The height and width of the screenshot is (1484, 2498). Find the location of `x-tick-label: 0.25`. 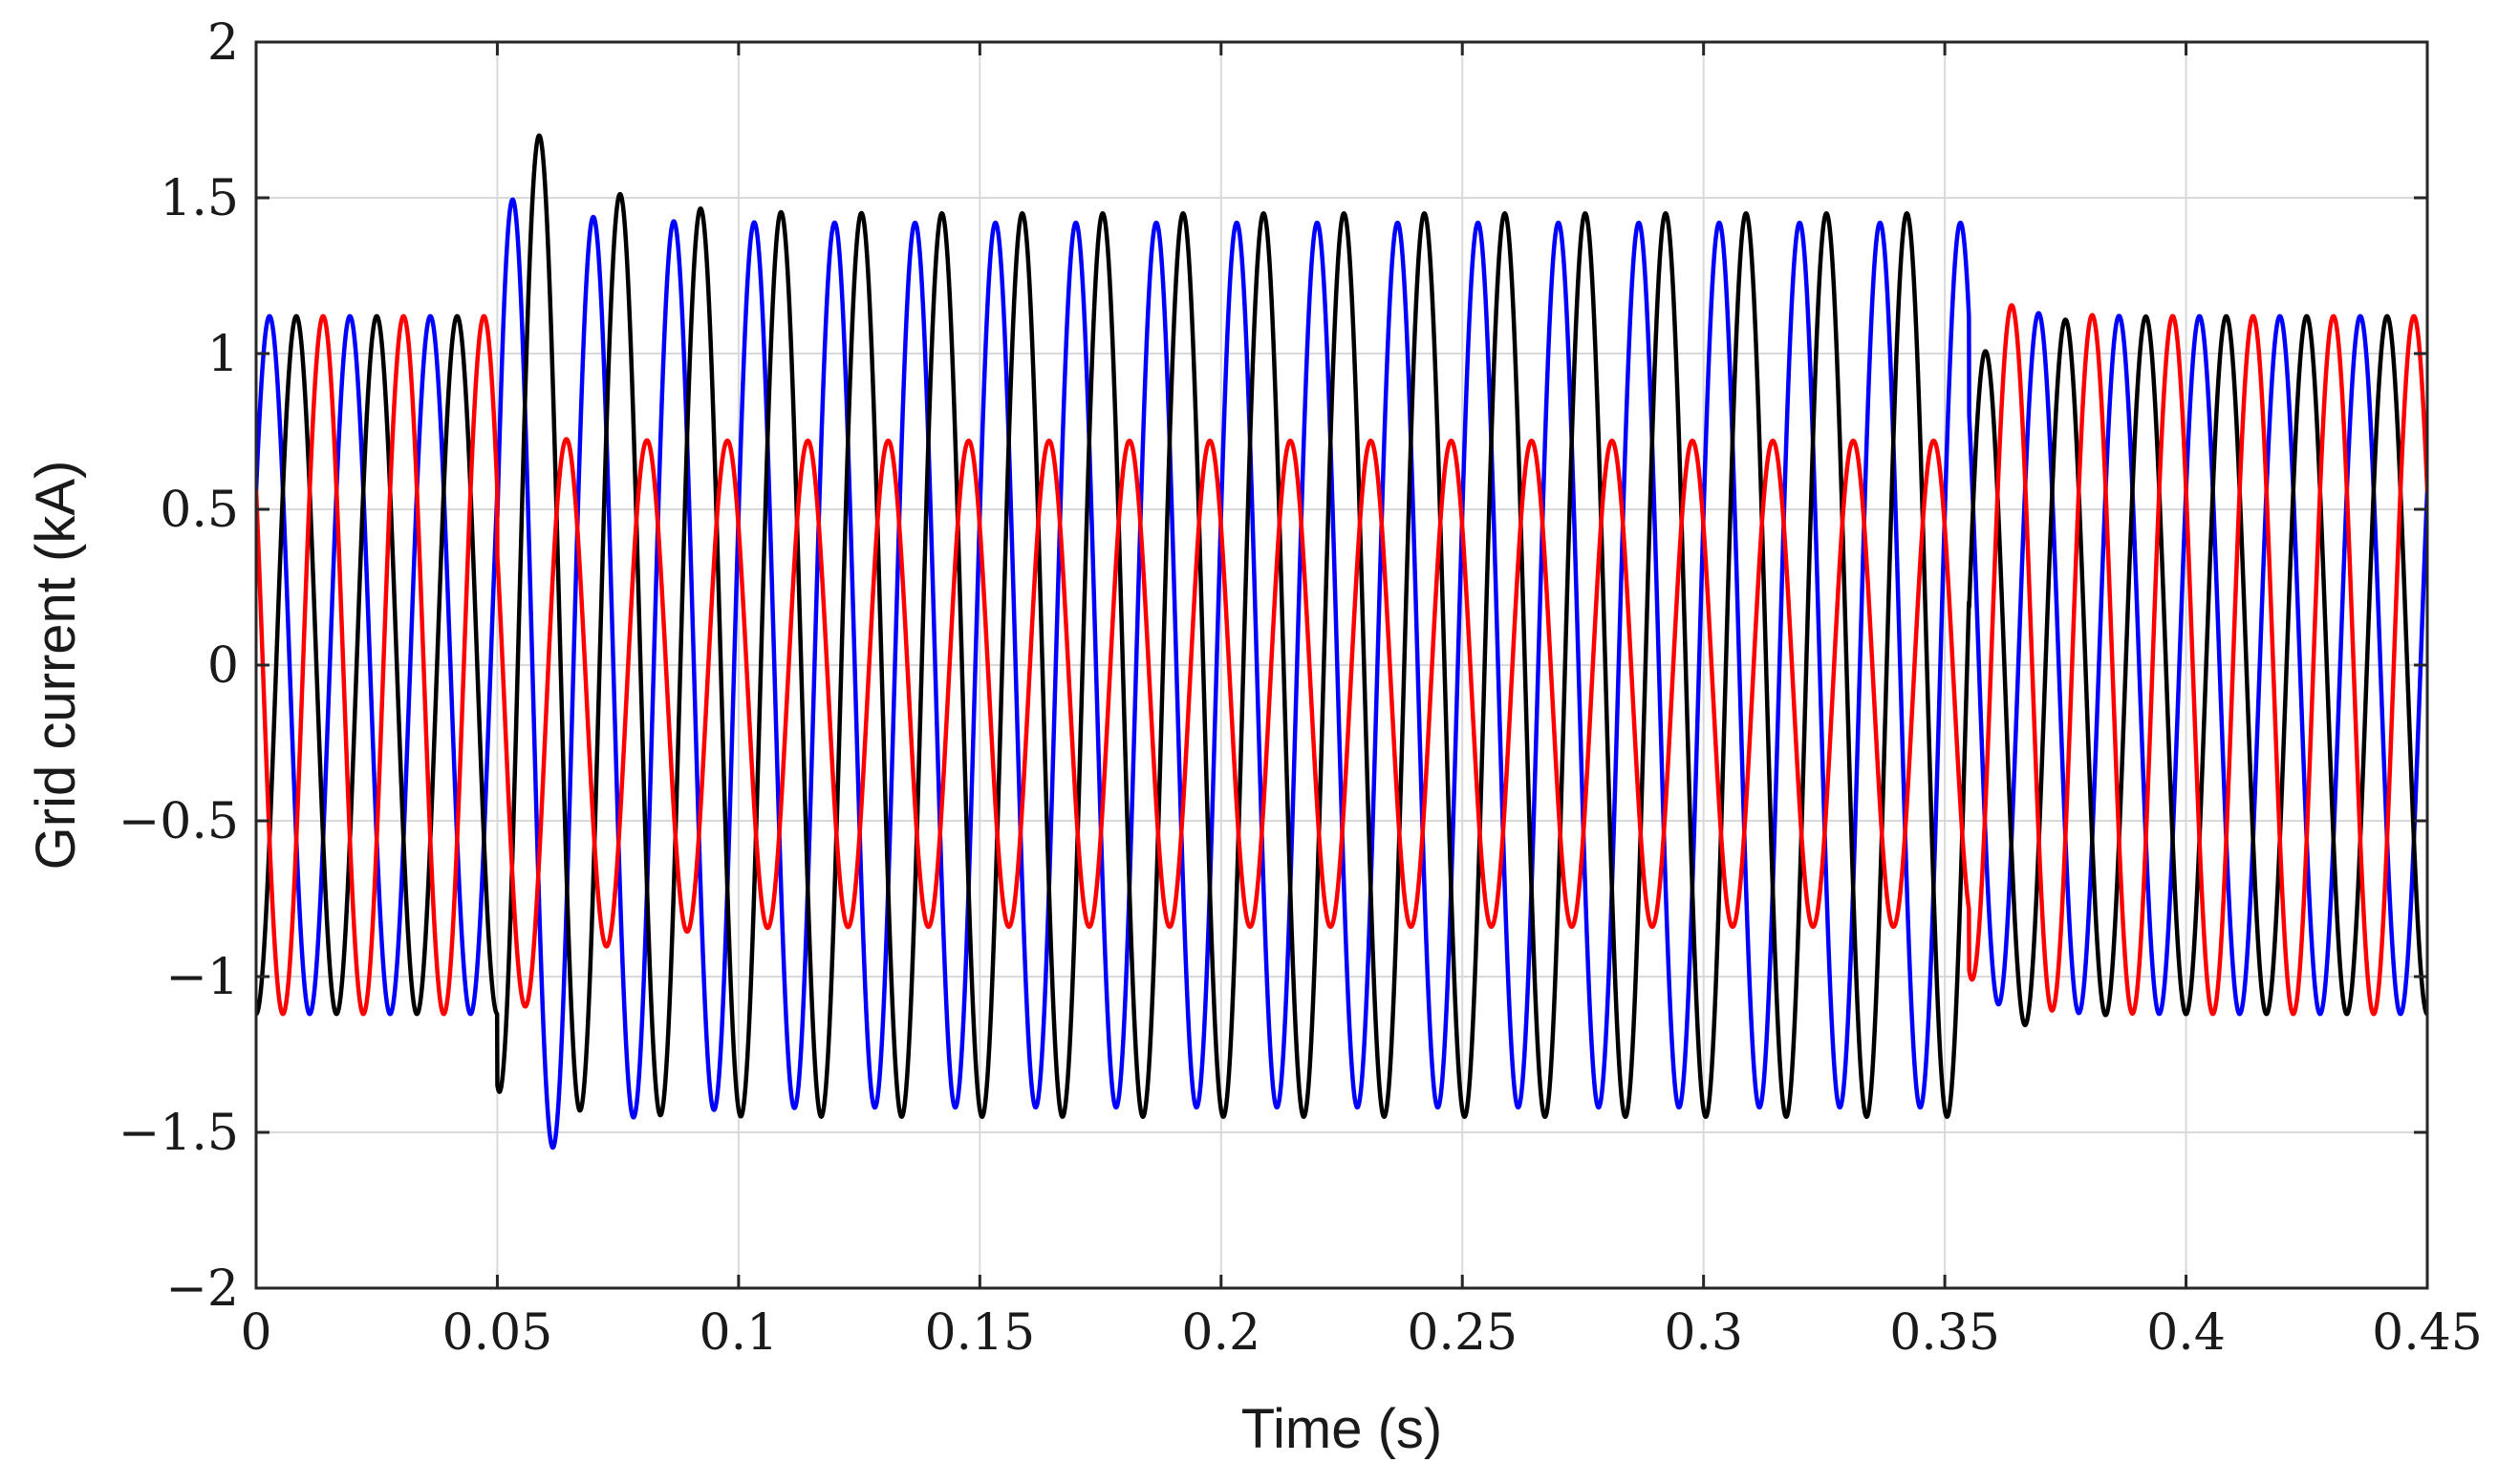

x-tick-label: 0.25 is located at coordinates (1462, 1333).